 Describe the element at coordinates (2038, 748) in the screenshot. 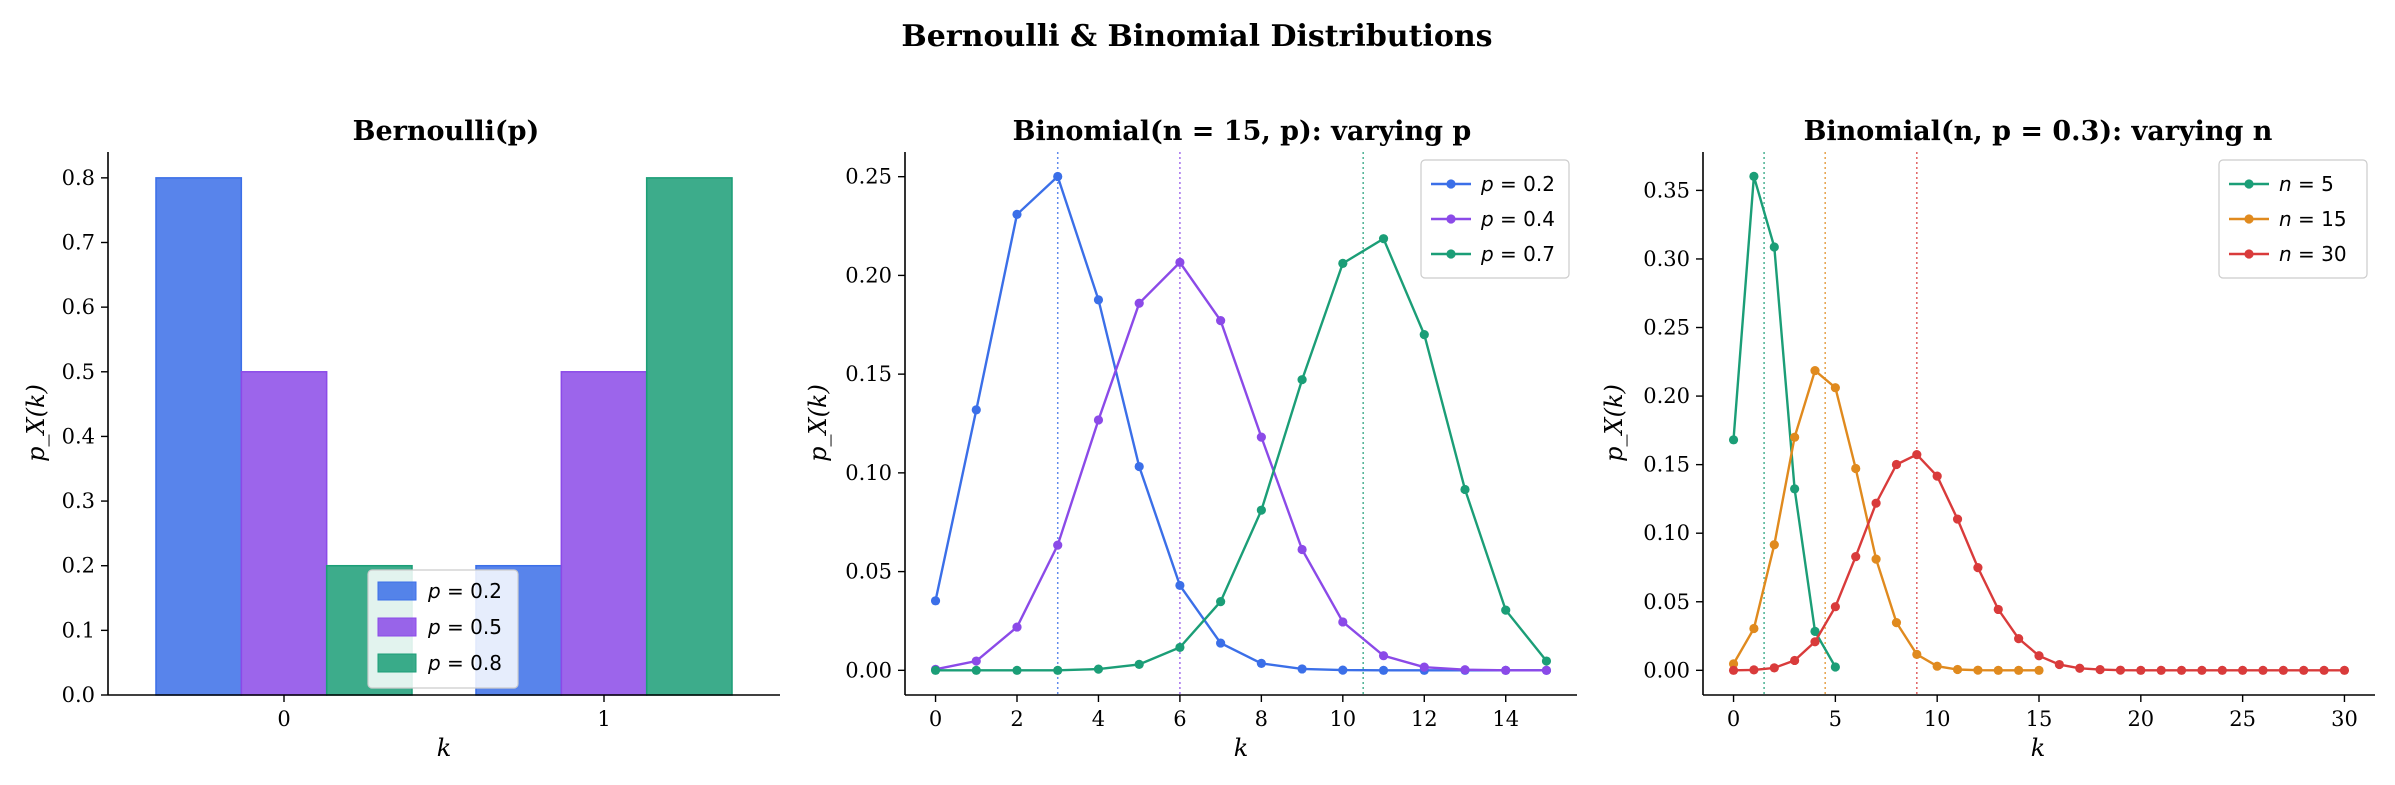

I see `binomial-varying-n-xlabel: k` at that location.